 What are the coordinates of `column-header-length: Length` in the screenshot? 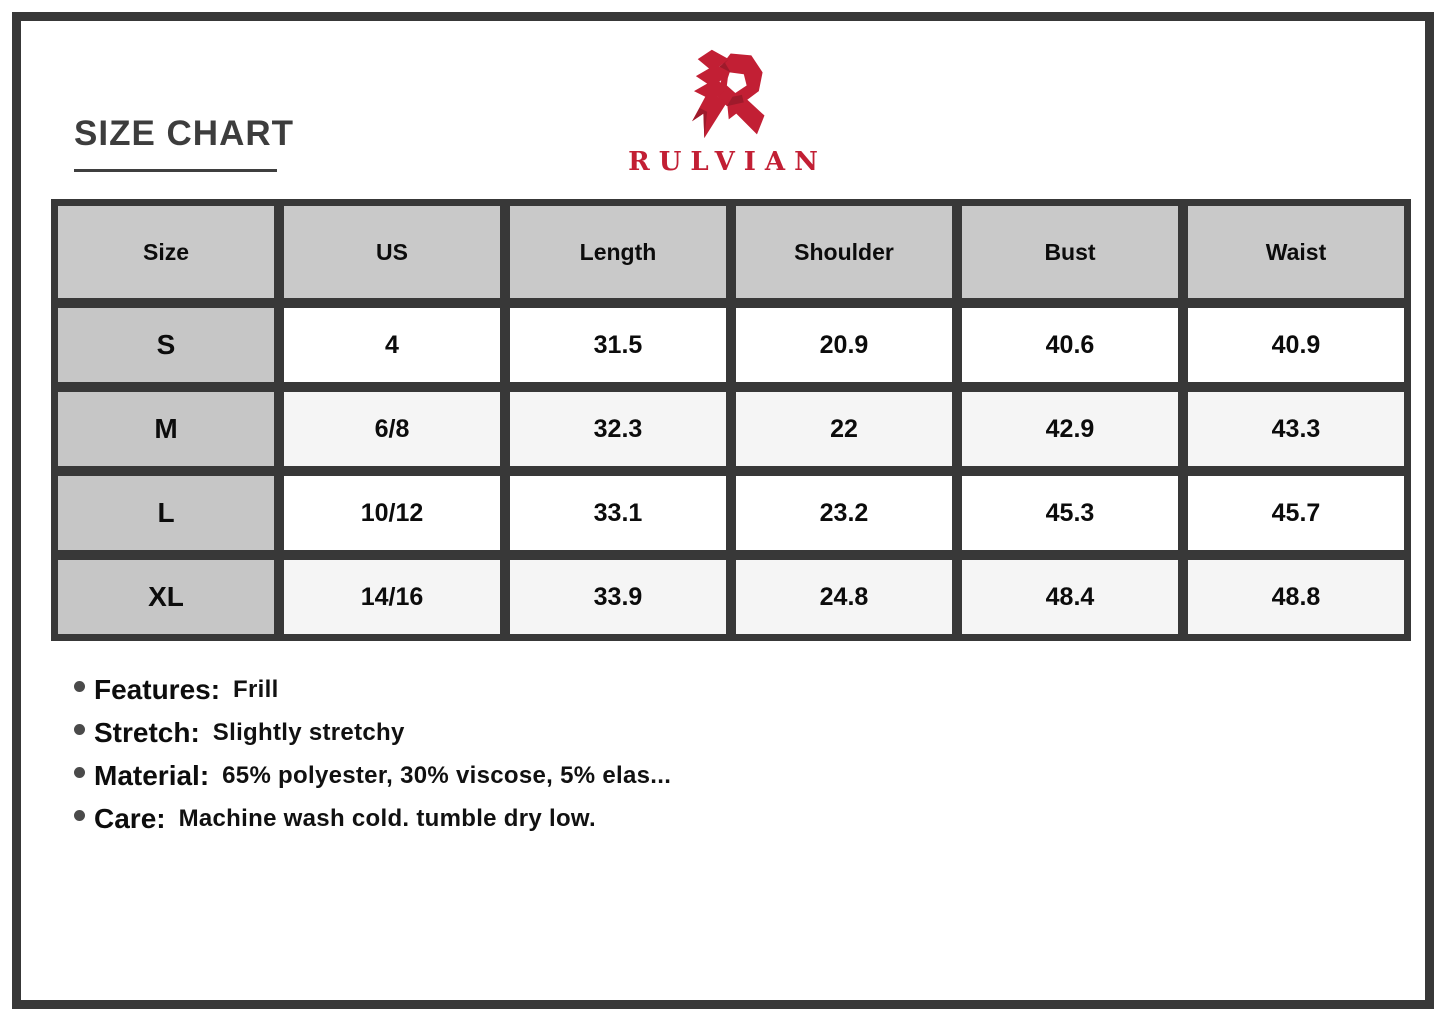 It's located at (618, 252).